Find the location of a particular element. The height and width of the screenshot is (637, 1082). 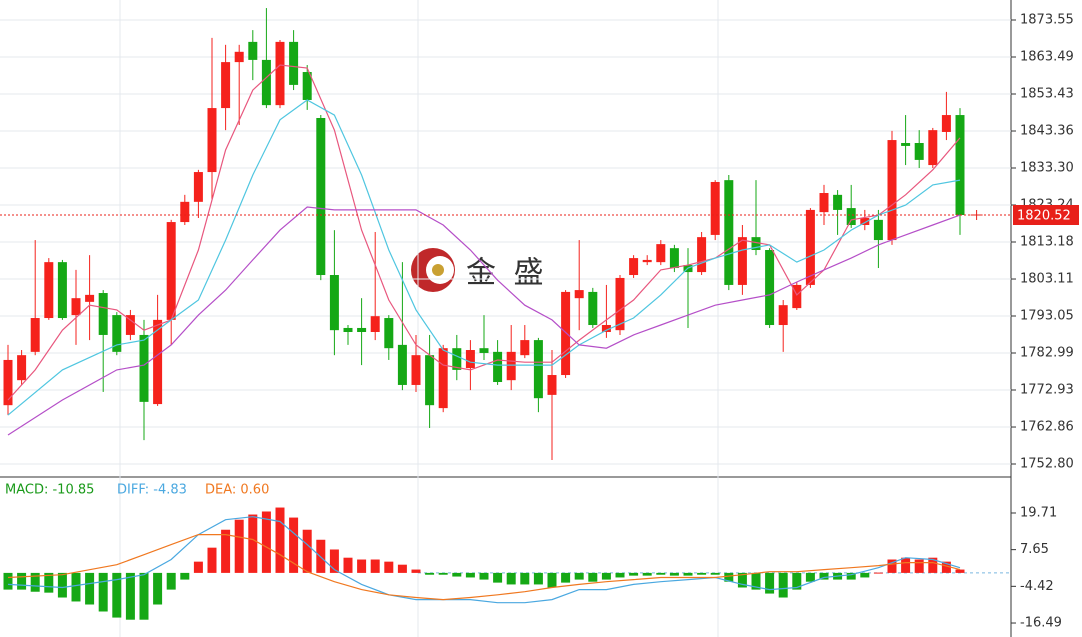

legend-entry: MACD: -10.85 is located at coordinates (49, 490).